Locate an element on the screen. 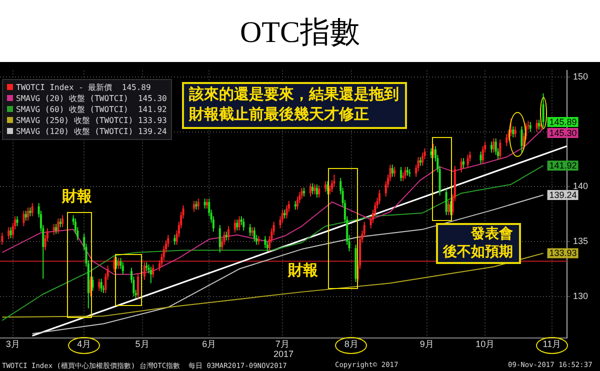 Image resolution: width=600 pixels, height=371 pixels. y-tick-label: 135 is located at coordinates (580, 241).